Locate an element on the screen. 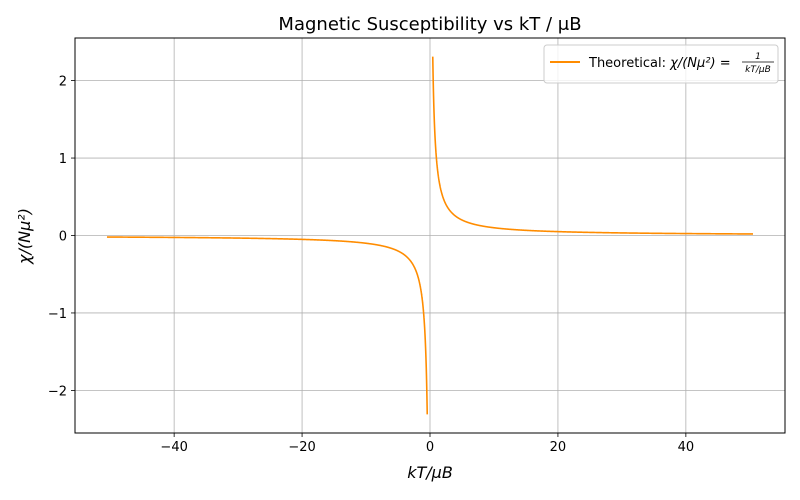 This screenshot has width=800, height=500. legend: Theoretical: χ/(Nμ²) = 1 kT/μB is located at coordinates (661, 64).